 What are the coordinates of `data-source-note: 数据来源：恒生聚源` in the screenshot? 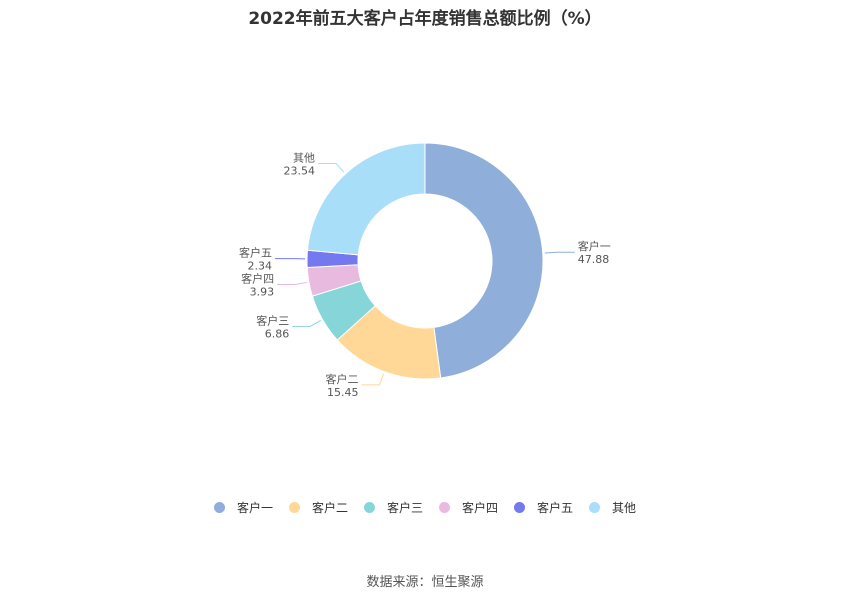 It's located at (425, 582).